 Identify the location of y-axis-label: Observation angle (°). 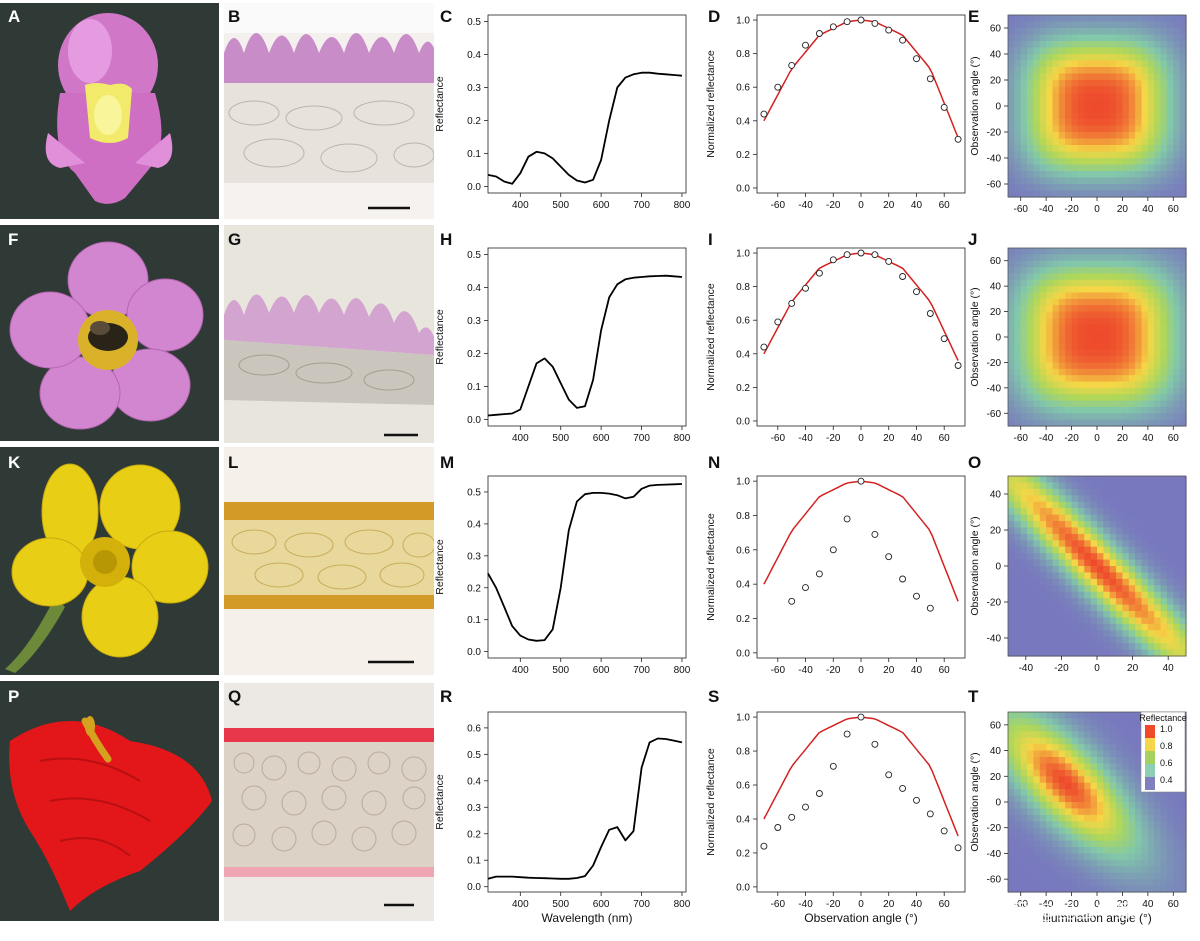
(975, 801).